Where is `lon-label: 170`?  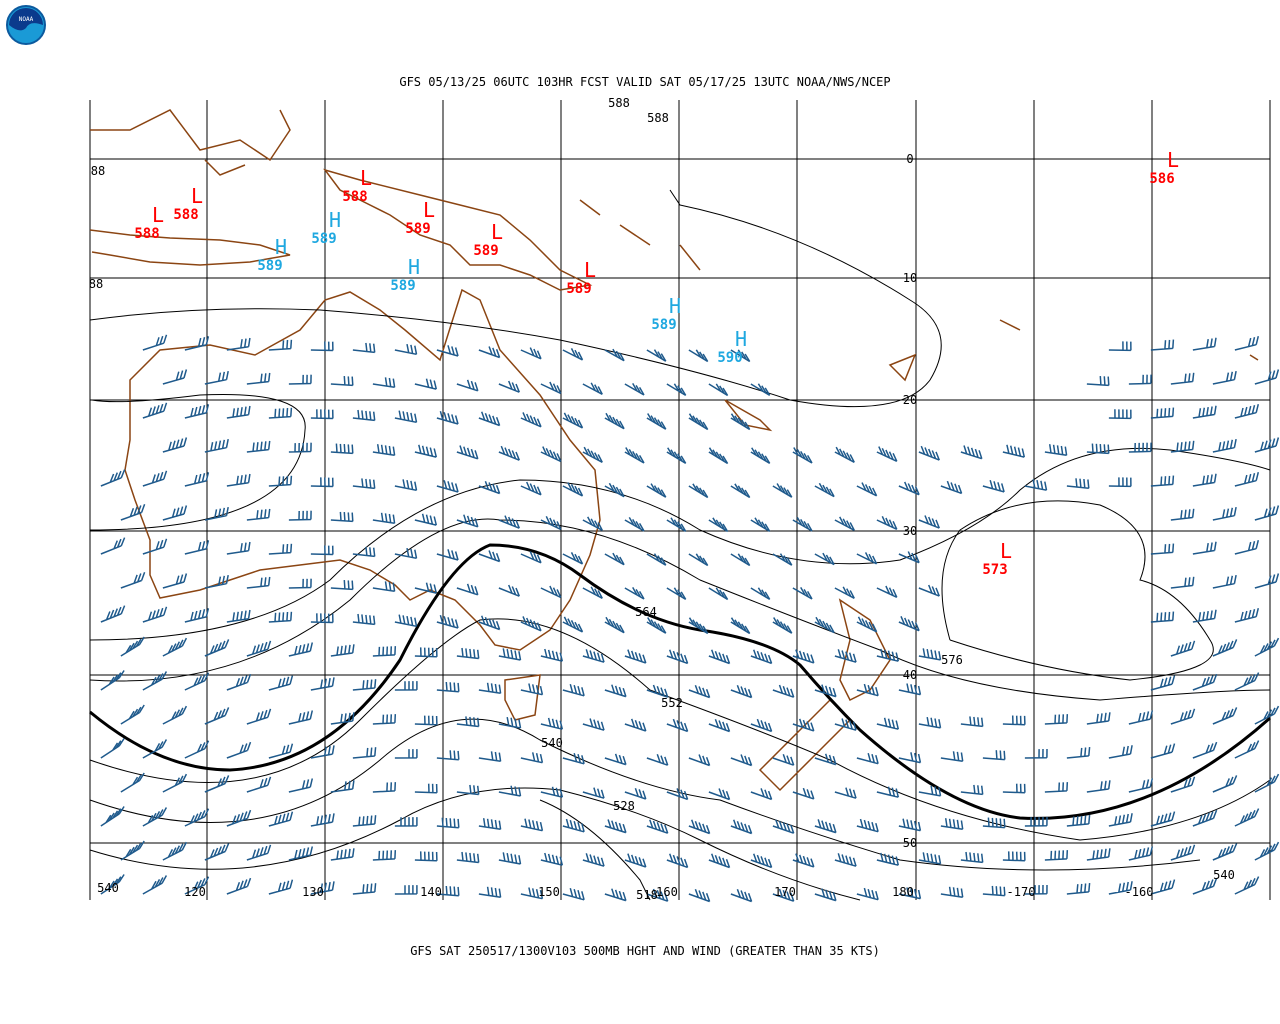 lon-label: 170 is located at coordinates (785, 892).